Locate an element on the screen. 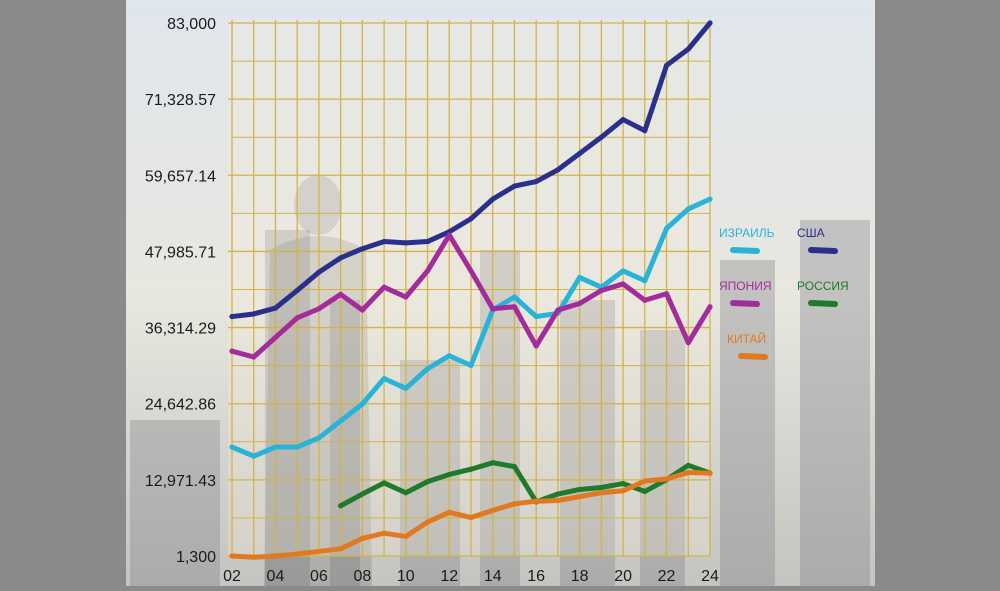 This screenshot has height=591, width=1000. legend-label: РОССИЯ is located at coordinates (823, 286).